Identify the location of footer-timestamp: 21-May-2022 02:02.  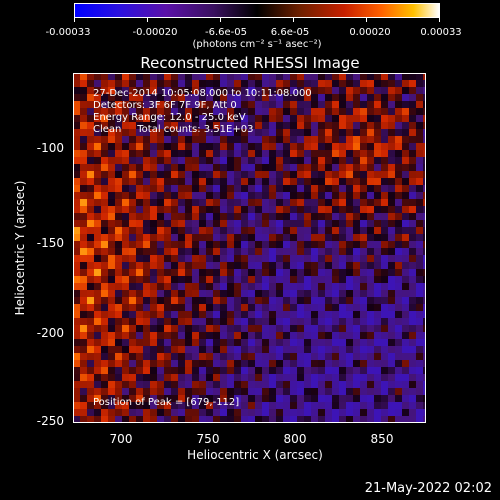
(428, 488).